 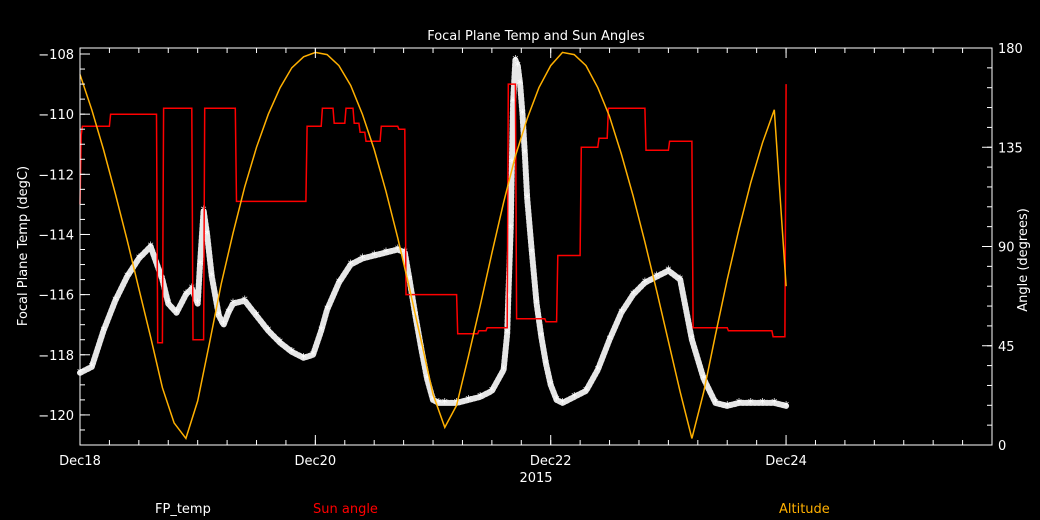 What do you see at coordinates (56, 55) in the screenshot?
I see `y-tick-label-left: −108` at bounding box center [56, 55].